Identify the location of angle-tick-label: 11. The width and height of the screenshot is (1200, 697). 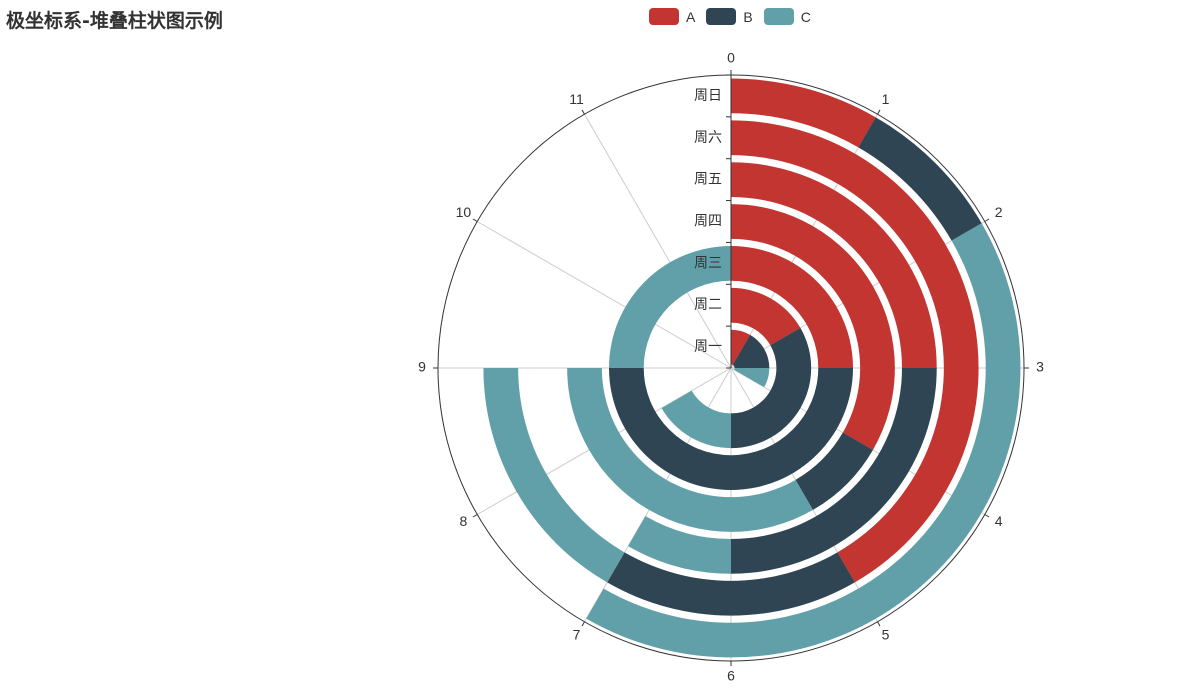
(576, 99).